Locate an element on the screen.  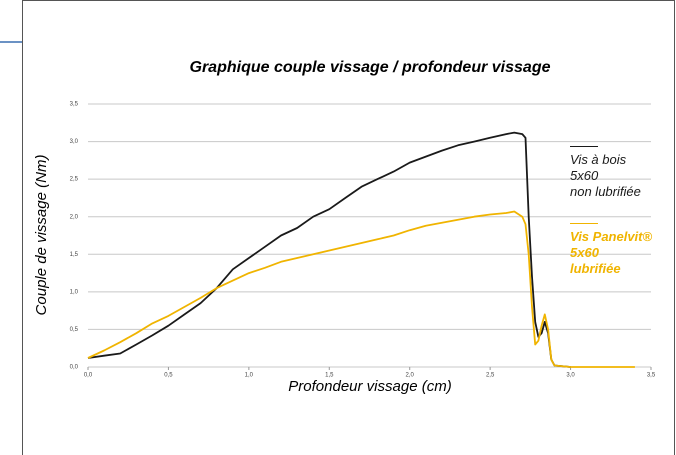
x-tick-label: 1,0 is located at coordinates (249, 376).